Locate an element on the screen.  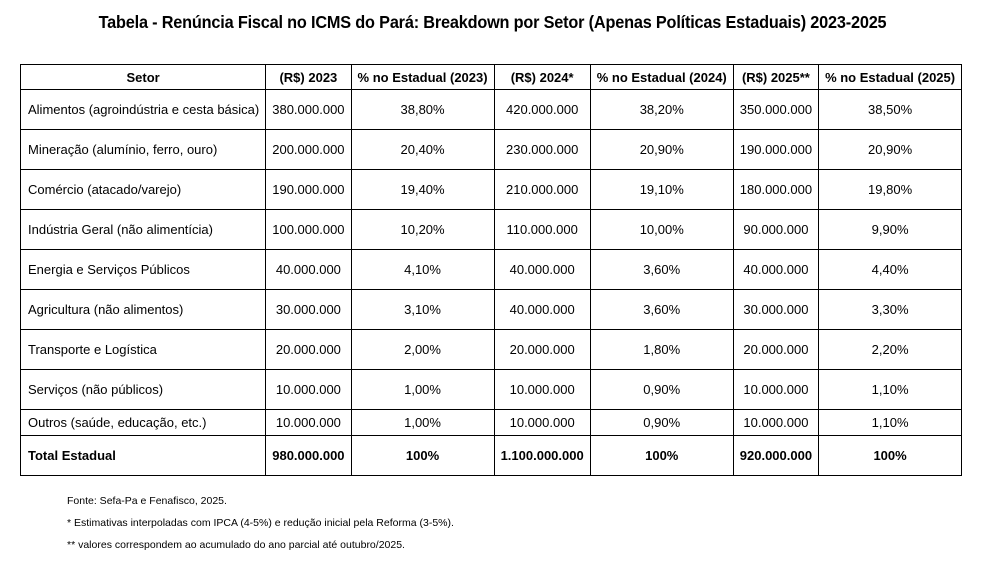
header-value-2025: (R$) 2025** is located at coordinates (776, 77).